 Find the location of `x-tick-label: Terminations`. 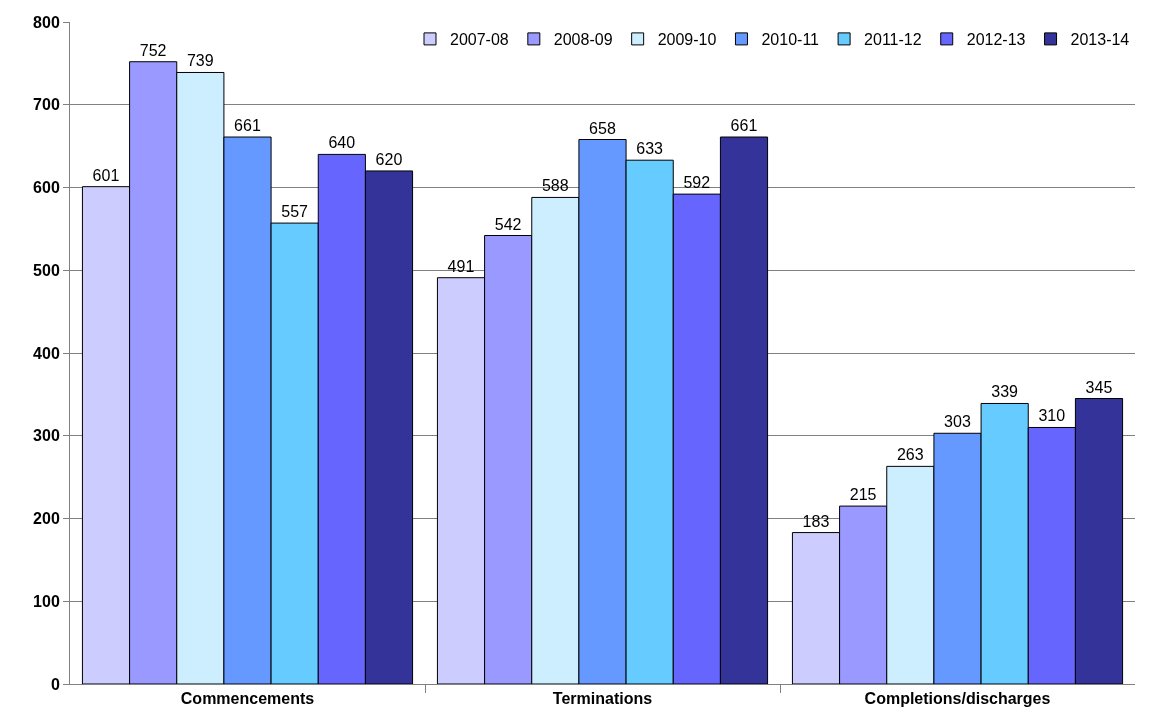

x-tick-label: Terminations is located at coordinates (602, 699).